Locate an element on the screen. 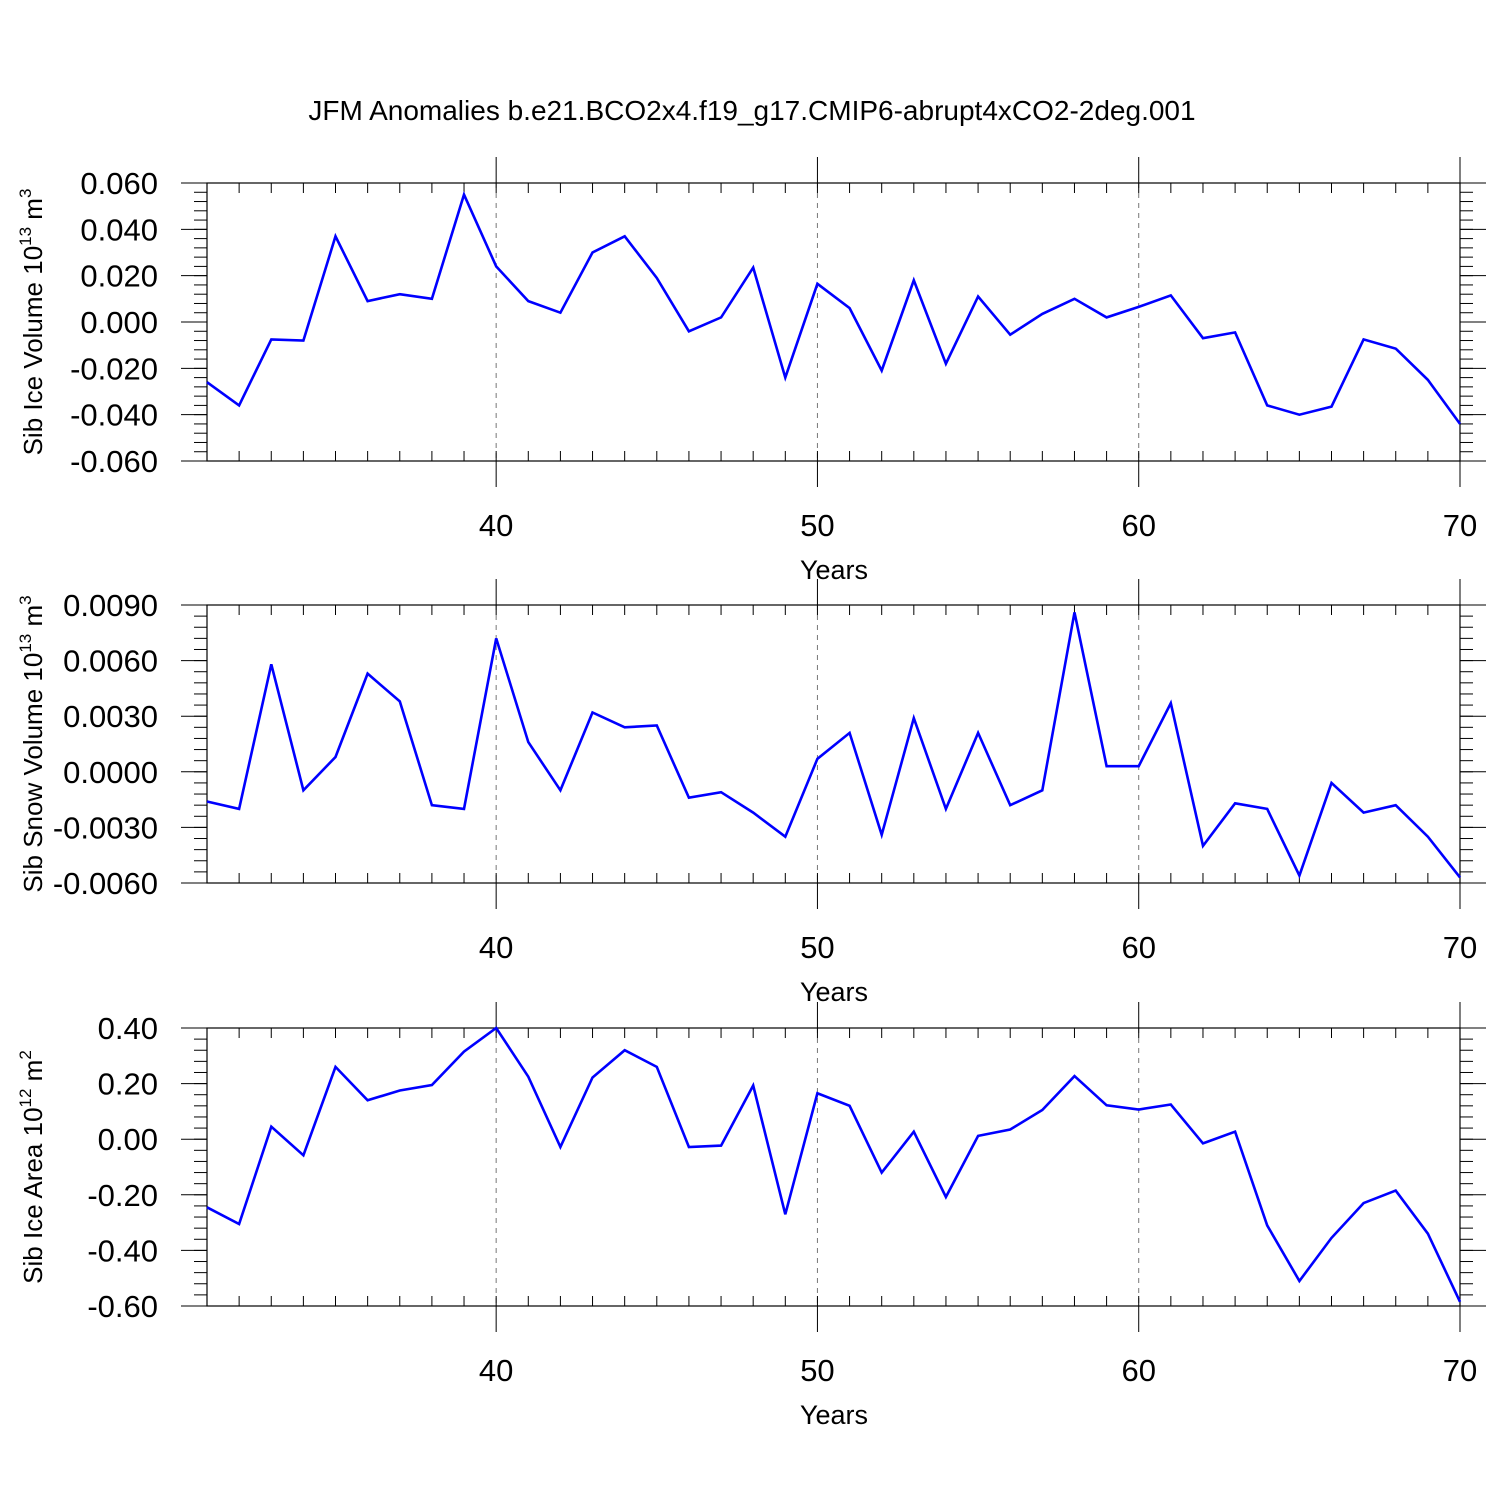 The height and width of the screenshot is (1500, 1500). y-tick-label: 0.00 is located at coordinates (128, 1139).